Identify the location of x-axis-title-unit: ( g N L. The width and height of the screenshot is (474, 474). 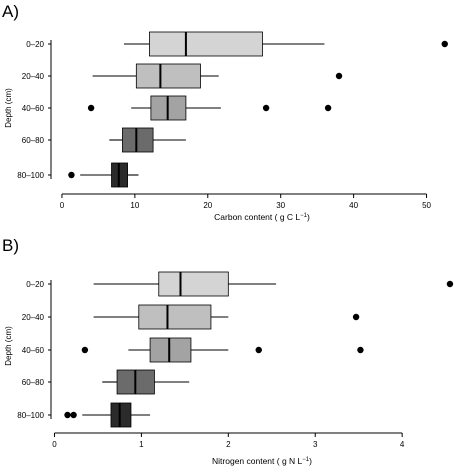
(290, 461).